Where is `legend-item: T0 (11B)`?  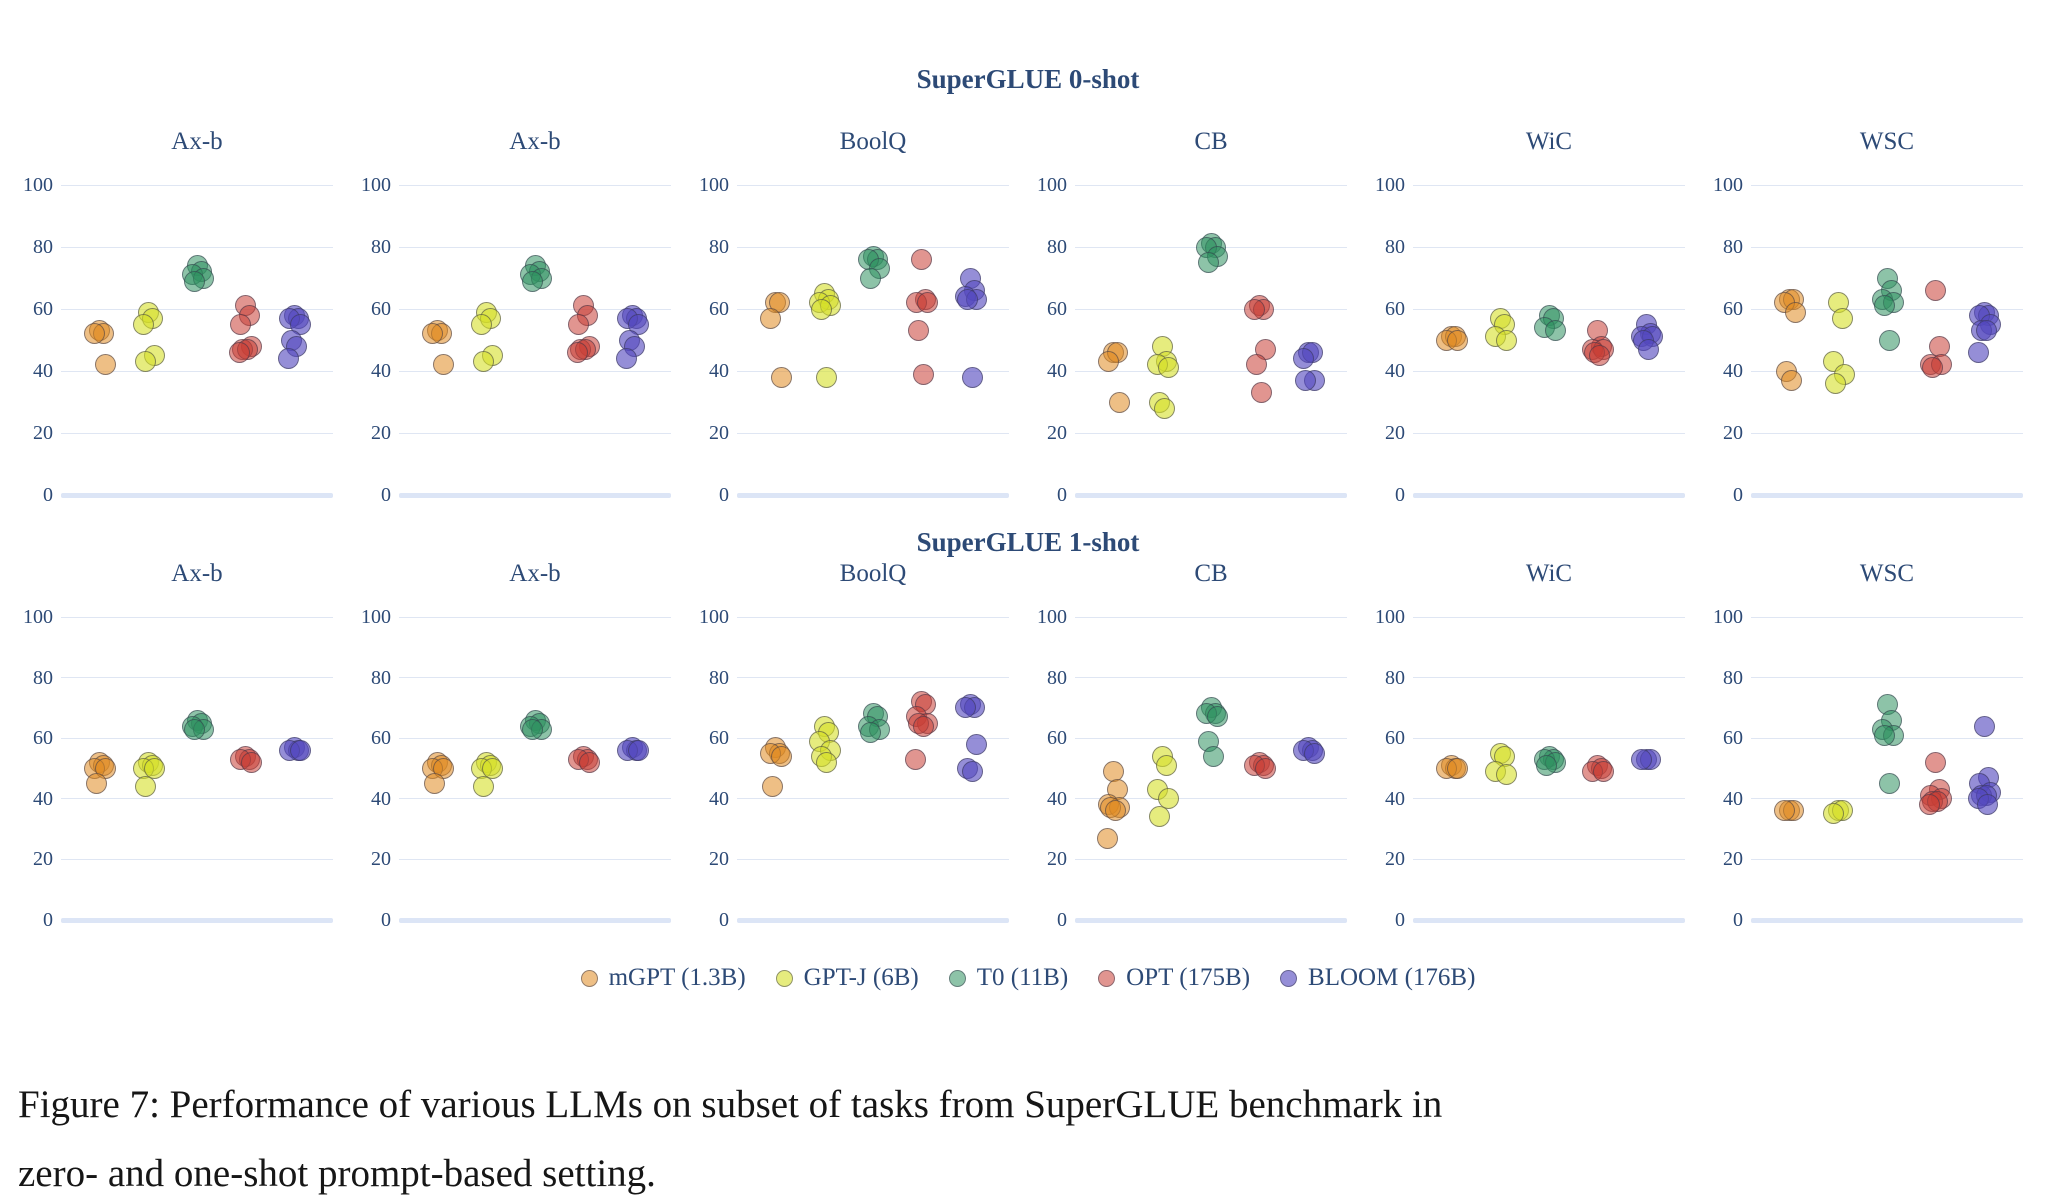
legend-item: T0 (11B) is located at coordinates (1008, 978).